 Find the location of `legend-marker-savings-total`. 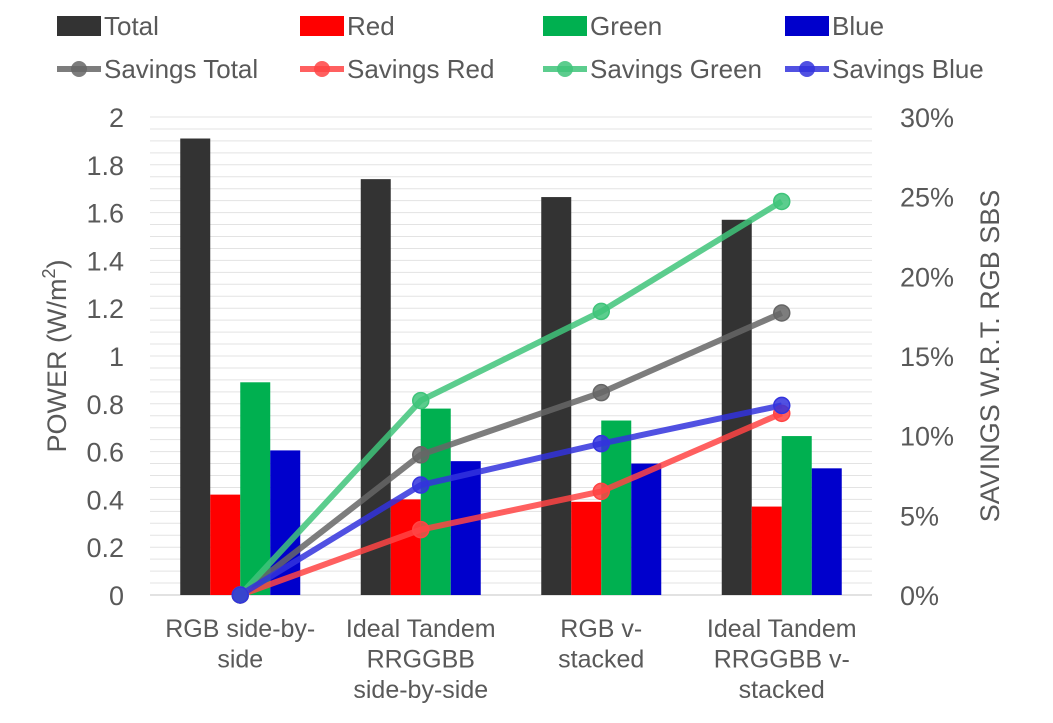

legend-marker-savings-total is located at coordinates (79, 69).